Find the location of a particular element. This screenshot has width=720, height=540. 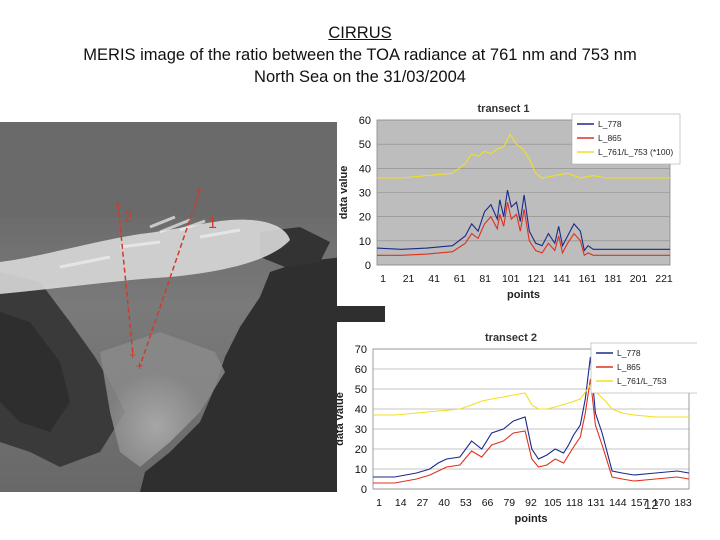

chart-1-legend-label: L_865 is located at coordinates (610, 138).